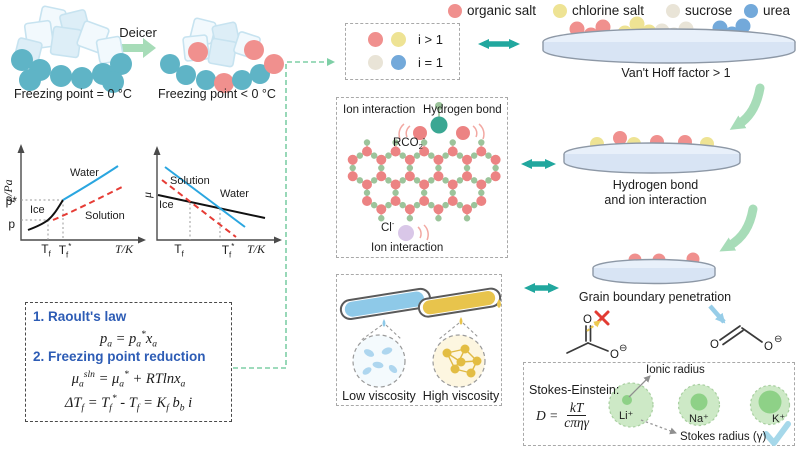 The image size is (798, 450). What do you see at coordinates (128, 339) in the screenshot?
I see `raoults-law-equation: pa = pa*xa` at bounding box center [128, 339].